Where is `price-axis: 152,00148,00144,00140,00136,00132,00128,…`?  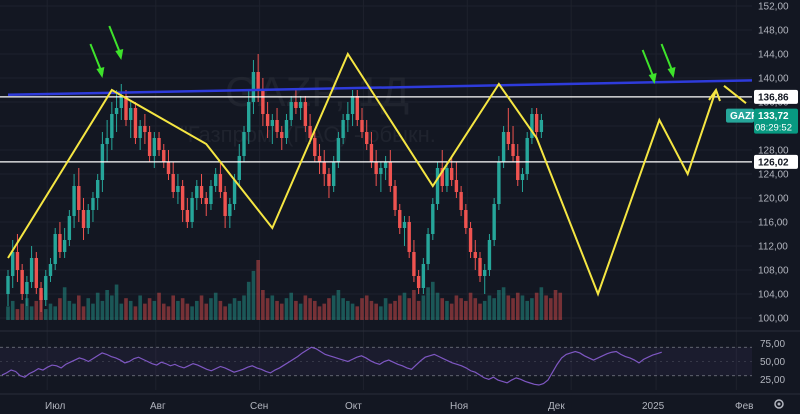
price-axis: 152,00148,00144,00140,00136,00132,00128,… is located at coordinates (763, 207).